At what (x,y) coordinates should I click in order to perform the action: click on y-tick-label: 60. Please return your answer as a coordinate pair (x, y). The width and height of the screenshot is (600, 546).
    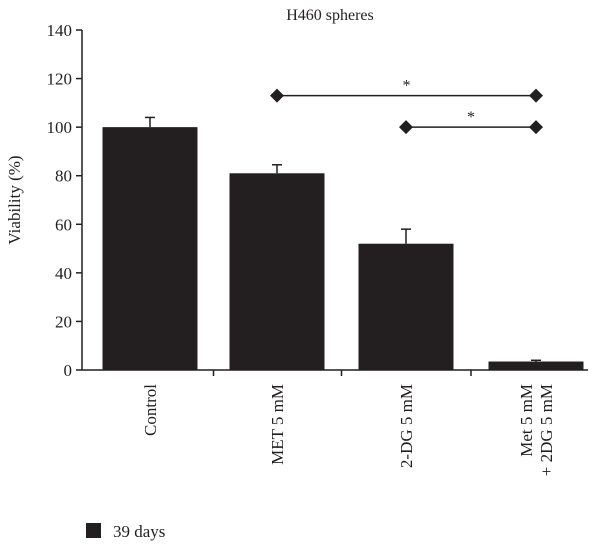
    Looking at the image, I should click on (63, 224).